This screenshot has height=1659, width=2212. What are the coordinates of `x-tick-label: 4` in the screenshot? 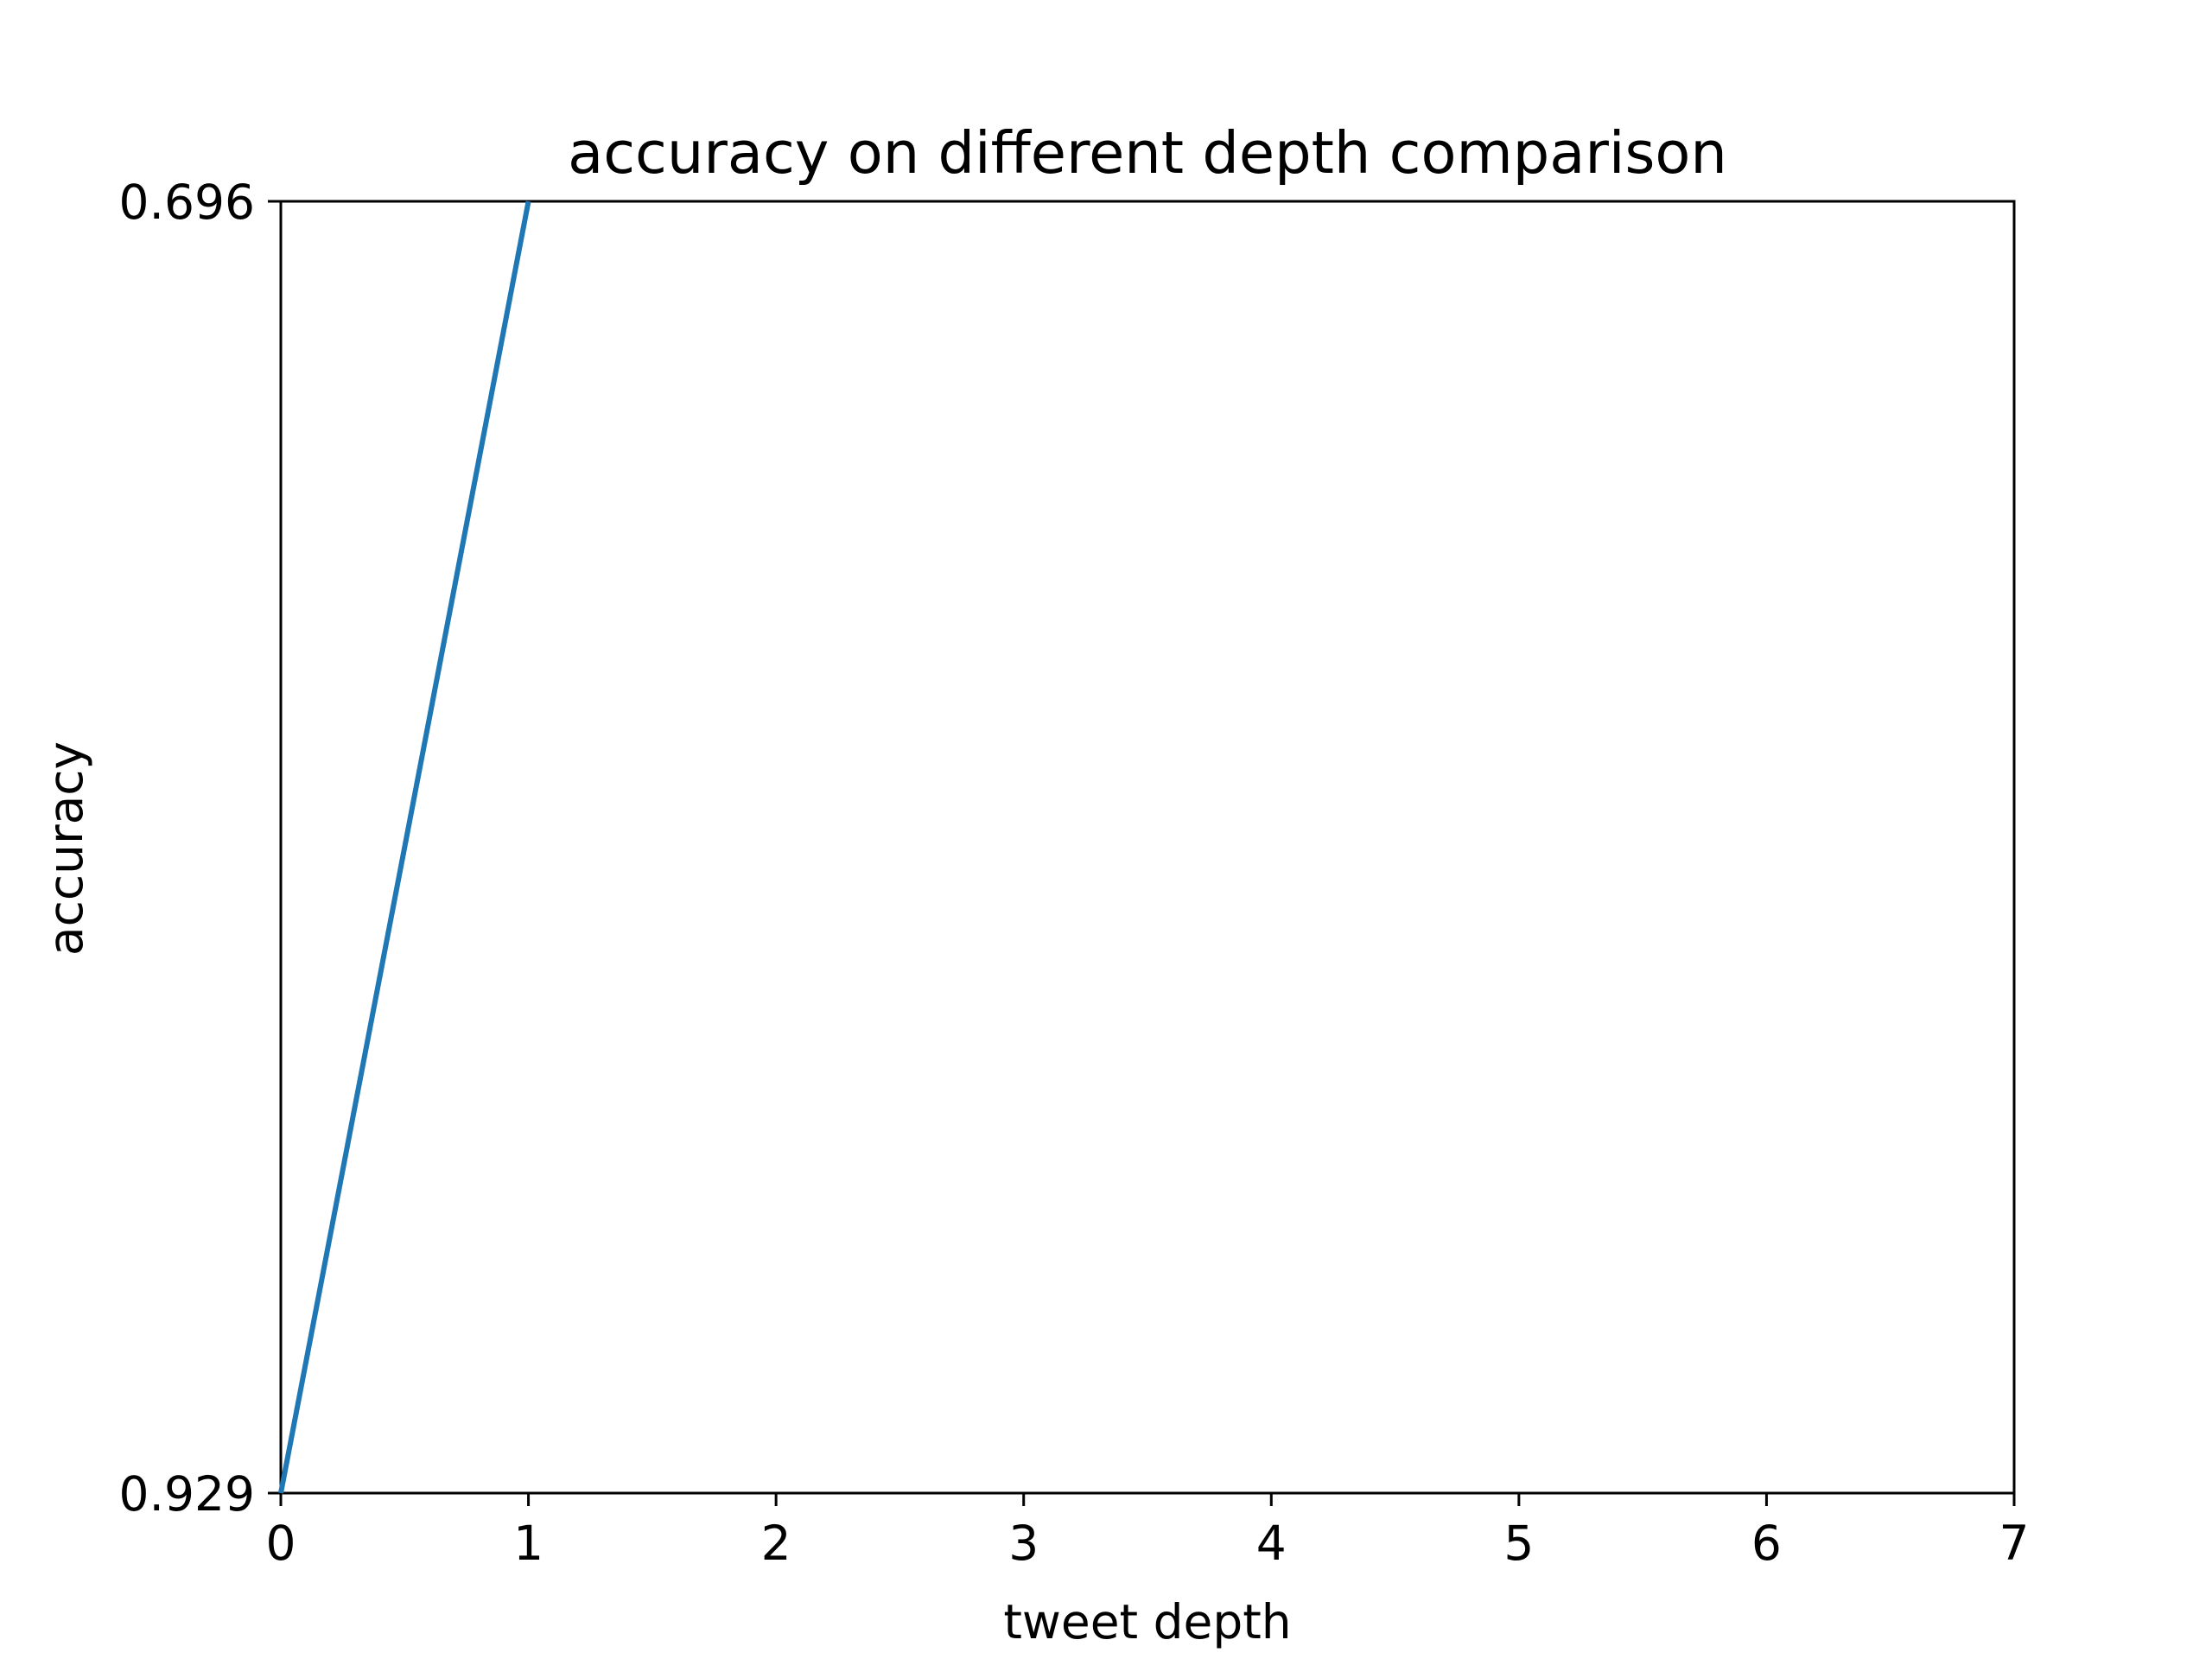 It's located at (1271, 1543).